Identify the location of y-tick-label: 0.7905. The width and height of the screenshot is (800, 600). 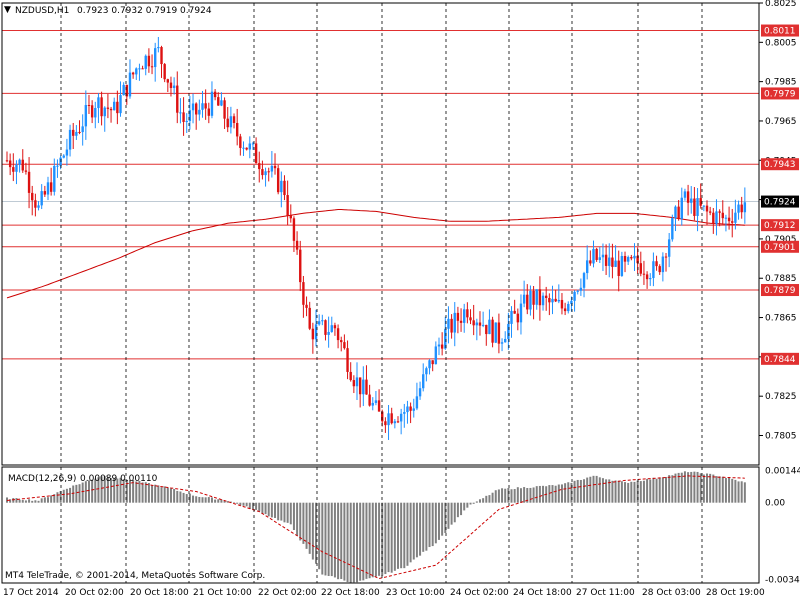
(781, 240).